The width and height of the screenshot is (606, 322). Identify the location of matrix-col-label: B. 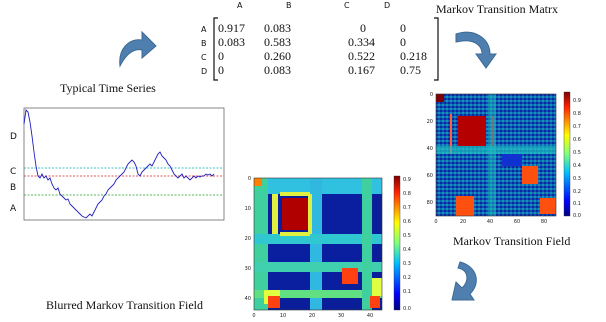
(289, 5).